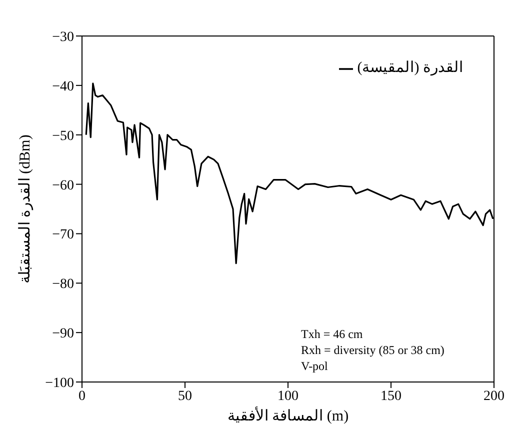 The image size is (521, 440). I want to click on x-tick-label: 150, so click(391, 396).